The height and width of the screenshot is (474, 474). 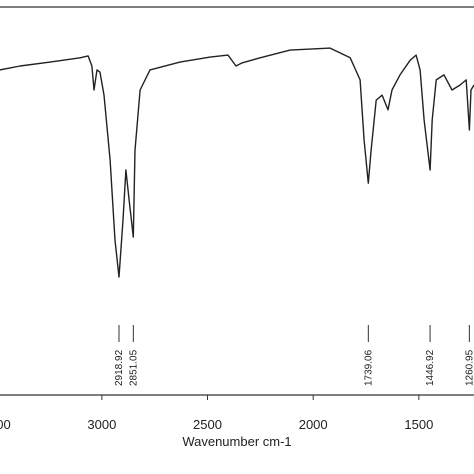 I want to click on peak-label: 1739.06, so click(x=368, y=367).